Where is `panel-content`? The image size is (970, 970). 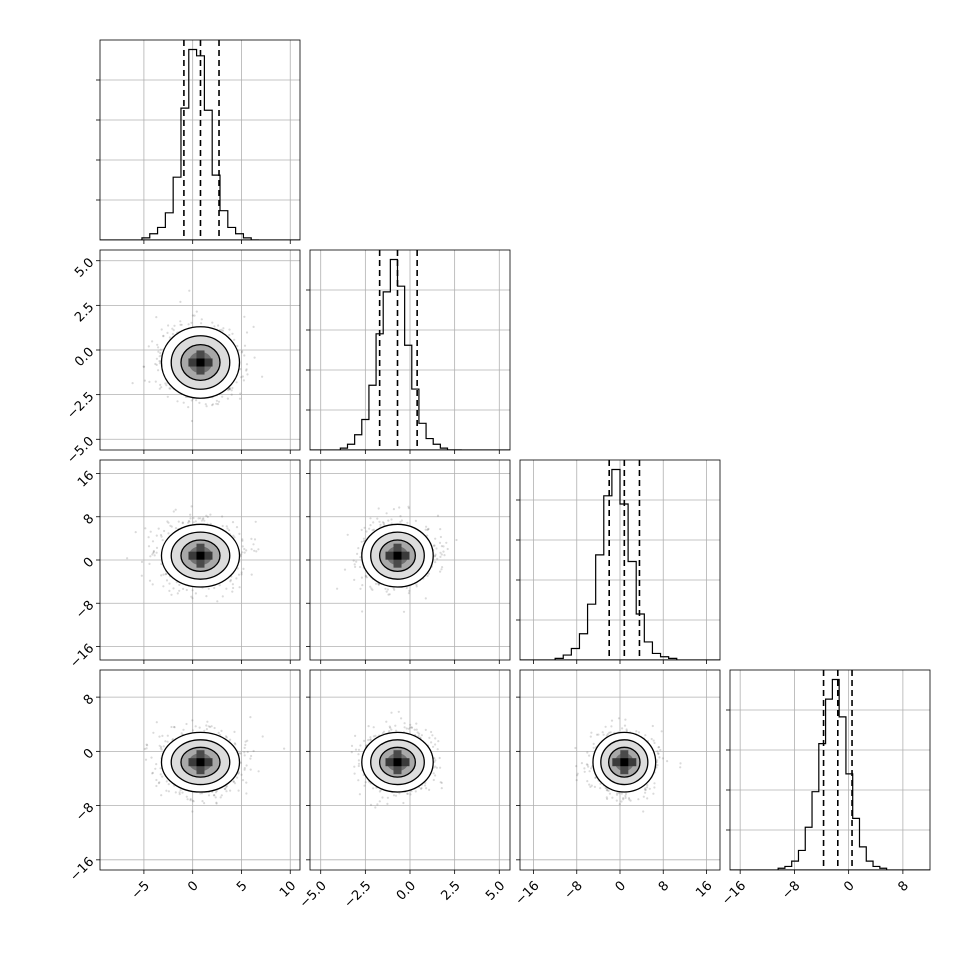 panel-content is located at coordinates (200, 770).